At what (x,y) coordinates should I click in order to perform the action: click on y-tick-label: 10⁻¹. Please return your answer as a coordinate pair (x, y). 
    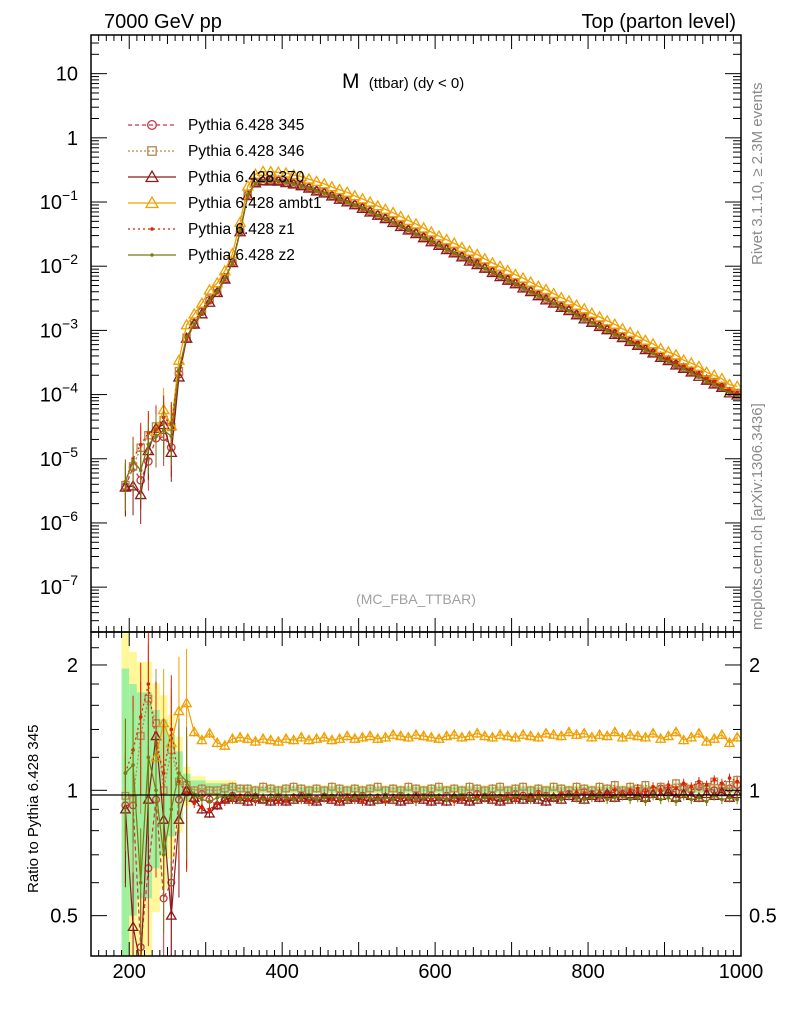
    Looking at the image, I should click on (59, 200).